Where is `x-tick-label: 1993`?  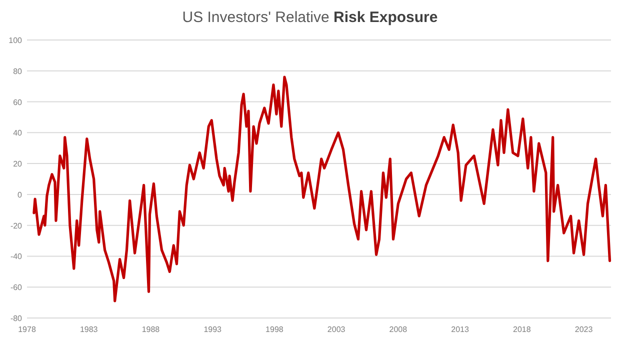 x-tick-label: 1993 is located at coordinates (213, 329).